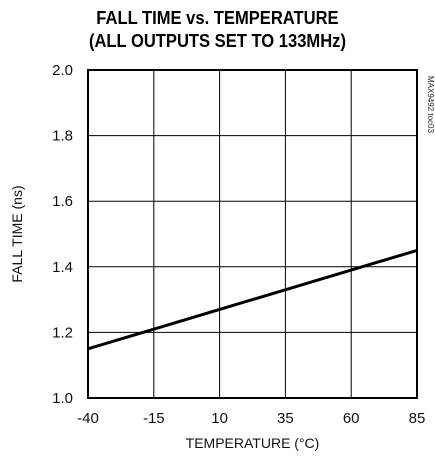 Image resolution: width=435 pixels, height=460 pixels. Describe the element at coordinates (217, 41) in the screenshot. I see `chart-title-line2: (ALL OUTPUTS SET TO 133MHz)` at that location.